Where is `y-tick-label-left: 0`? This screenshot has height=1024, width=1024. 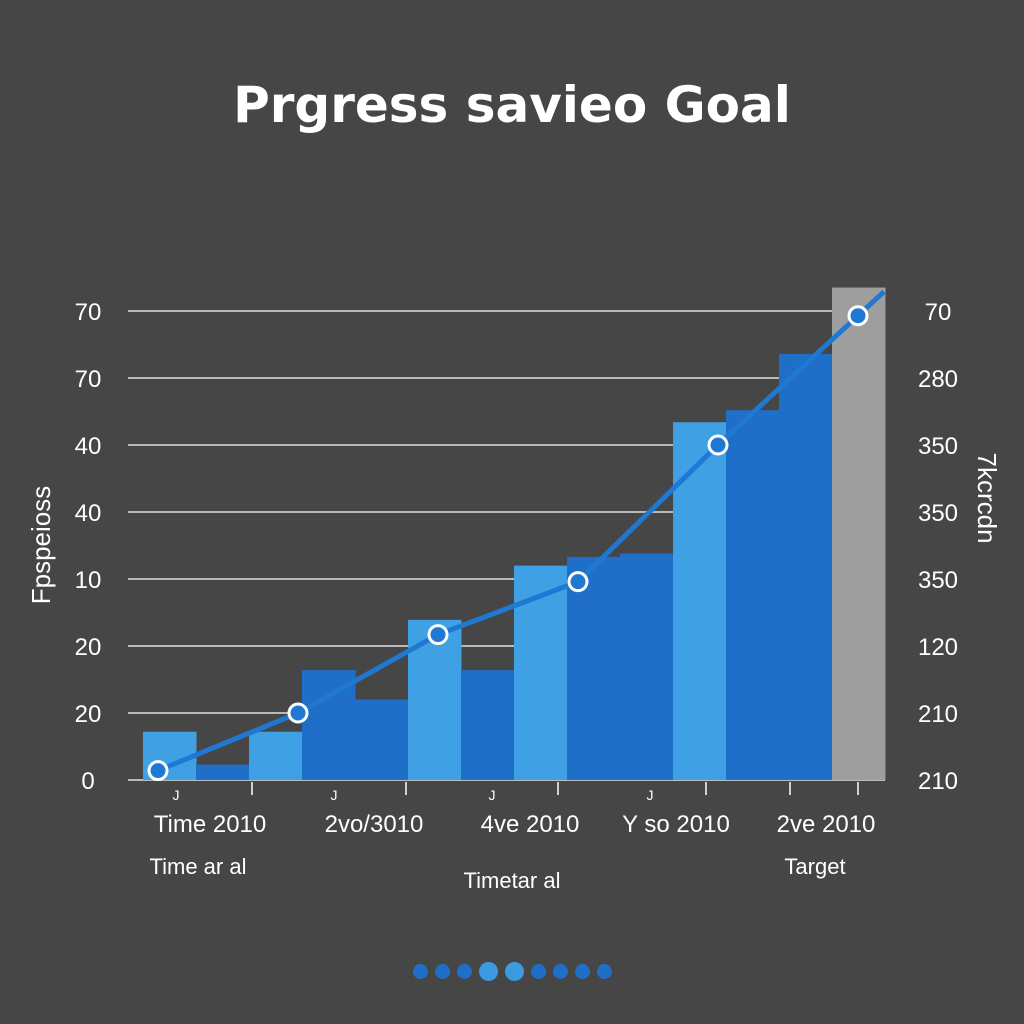
y-tick-label-left: 0 is located at coordinates (87, 781).